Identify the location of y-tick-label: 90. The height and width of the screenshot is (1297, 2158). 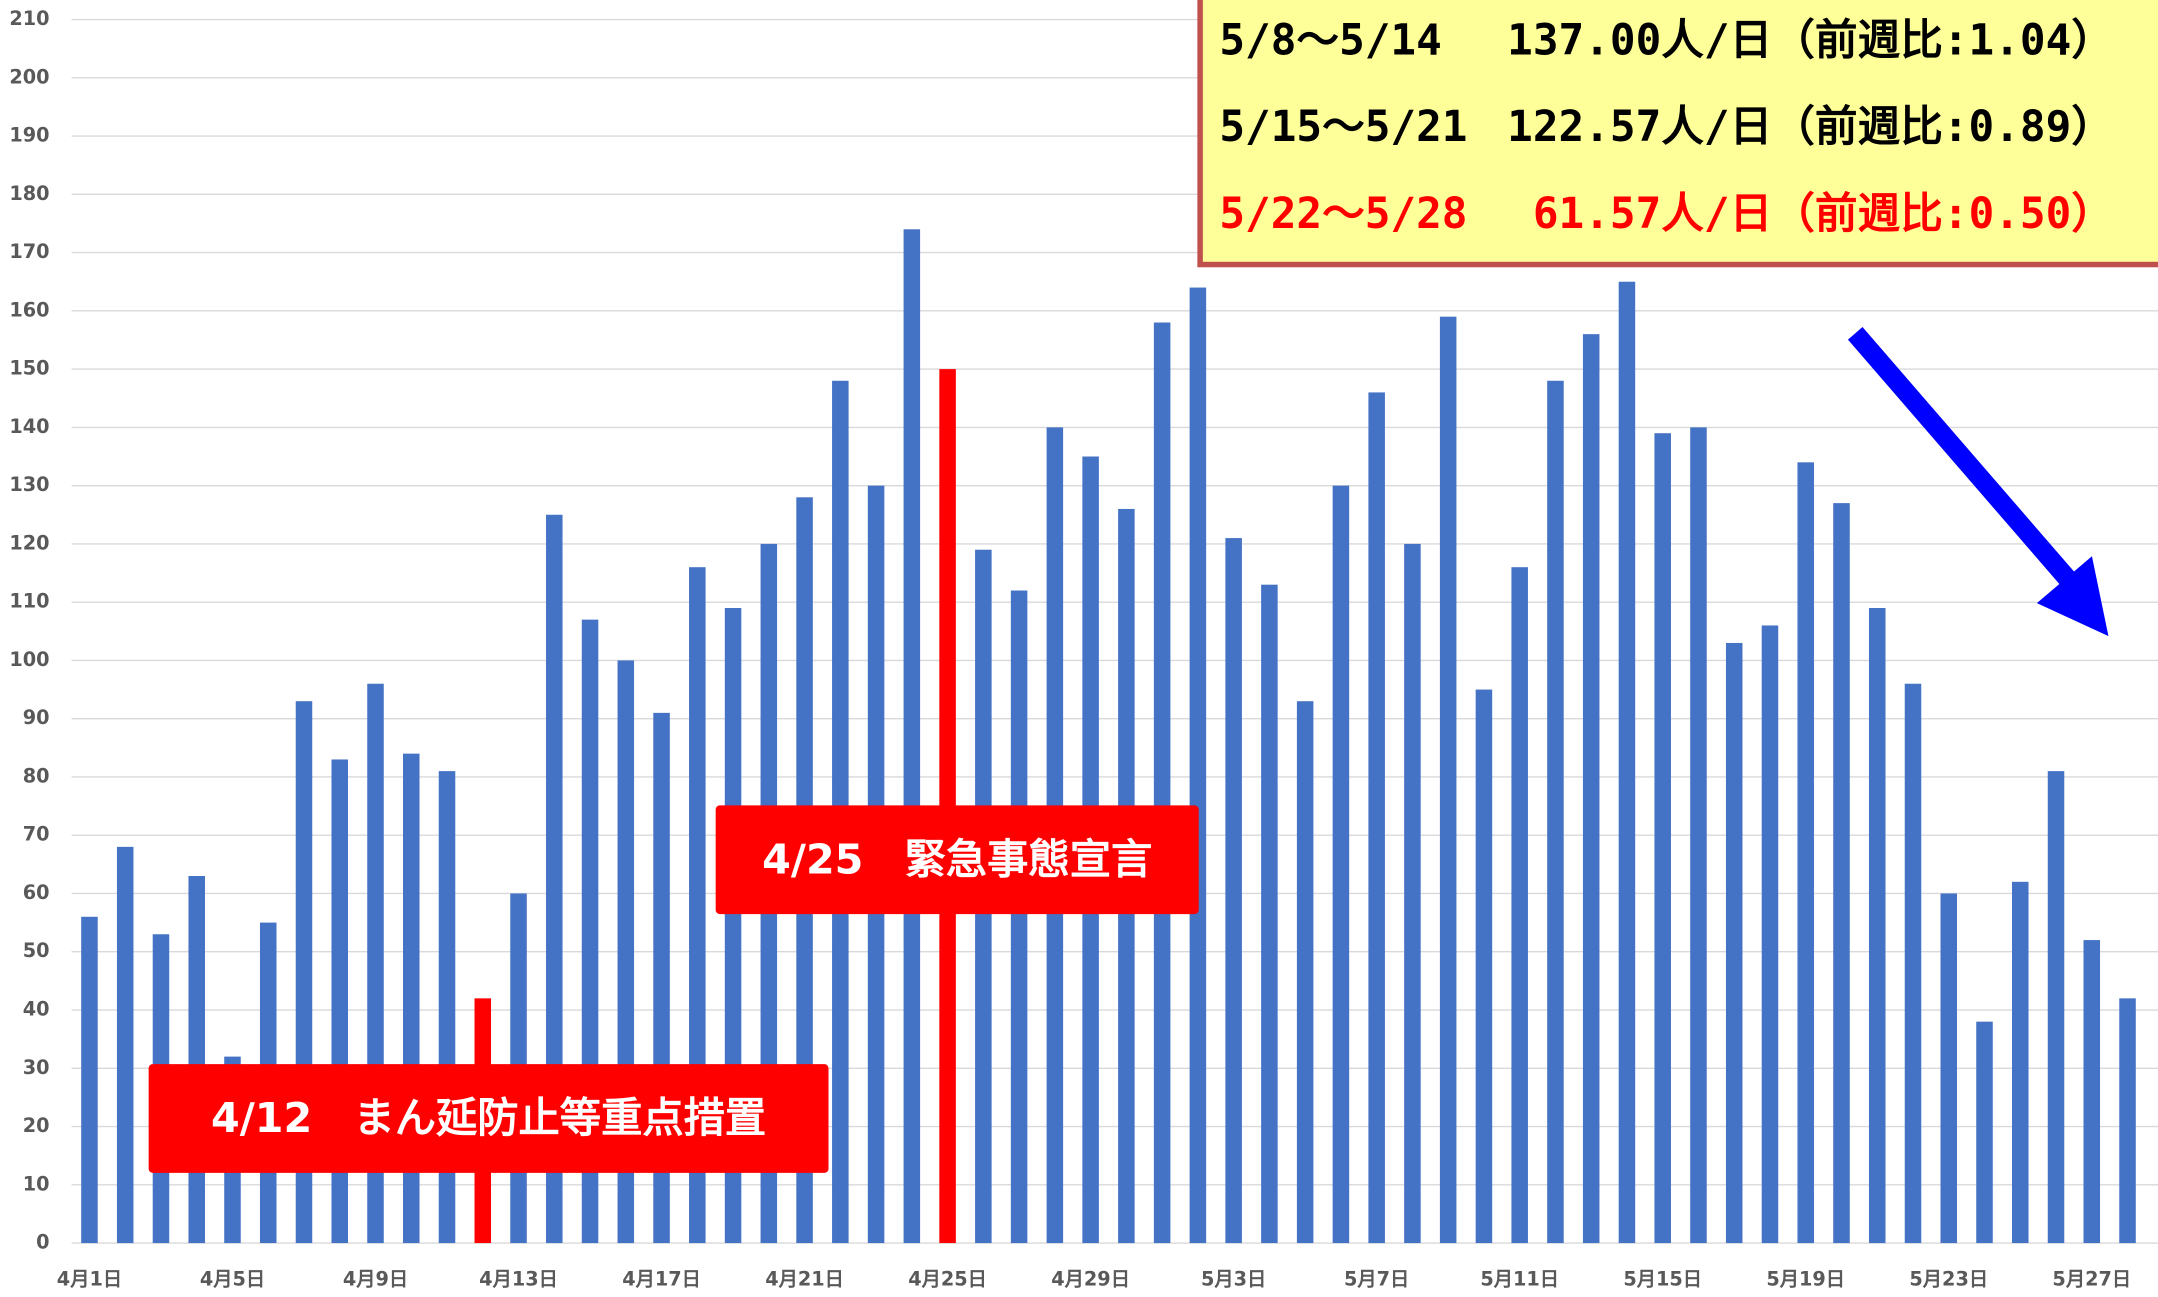
(36, 717).